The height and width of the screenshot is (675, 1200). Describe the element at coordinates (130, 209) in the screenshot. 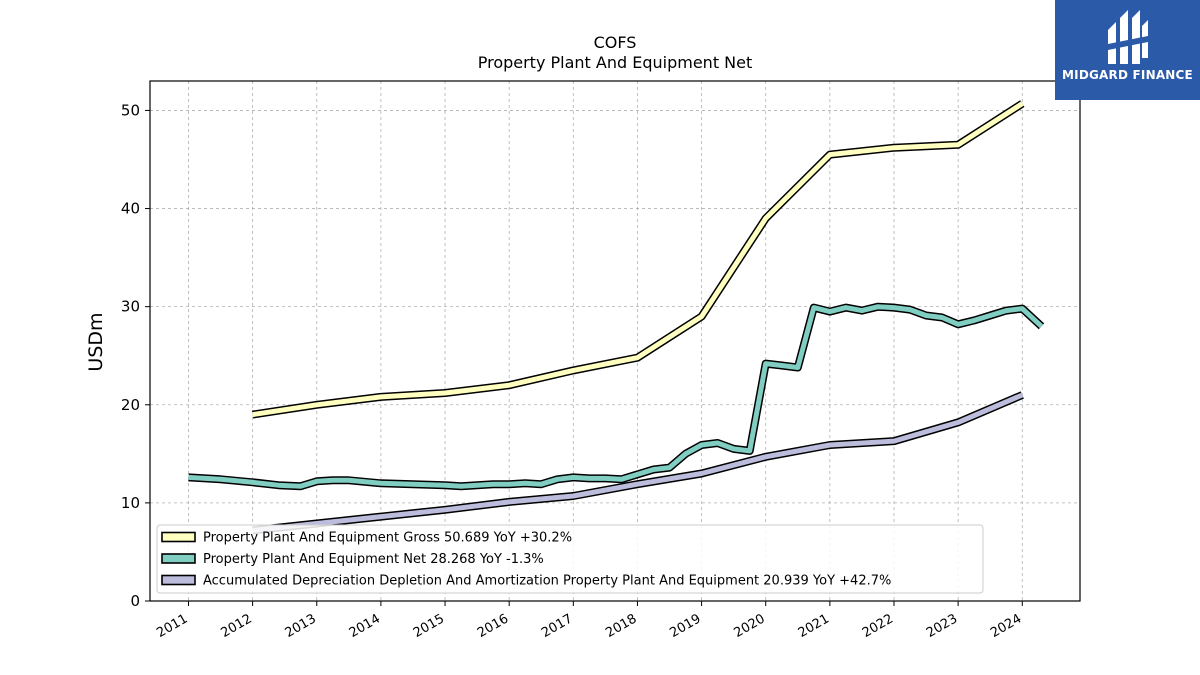

I see `y-tick-label: 40` at that location.